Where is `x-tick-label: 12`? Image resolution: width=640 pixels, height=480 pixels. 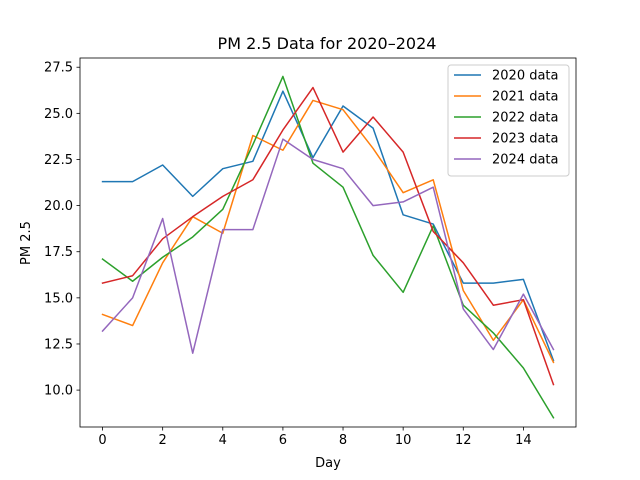
x-tick-label: 12 is located at coordinates (463, 440).